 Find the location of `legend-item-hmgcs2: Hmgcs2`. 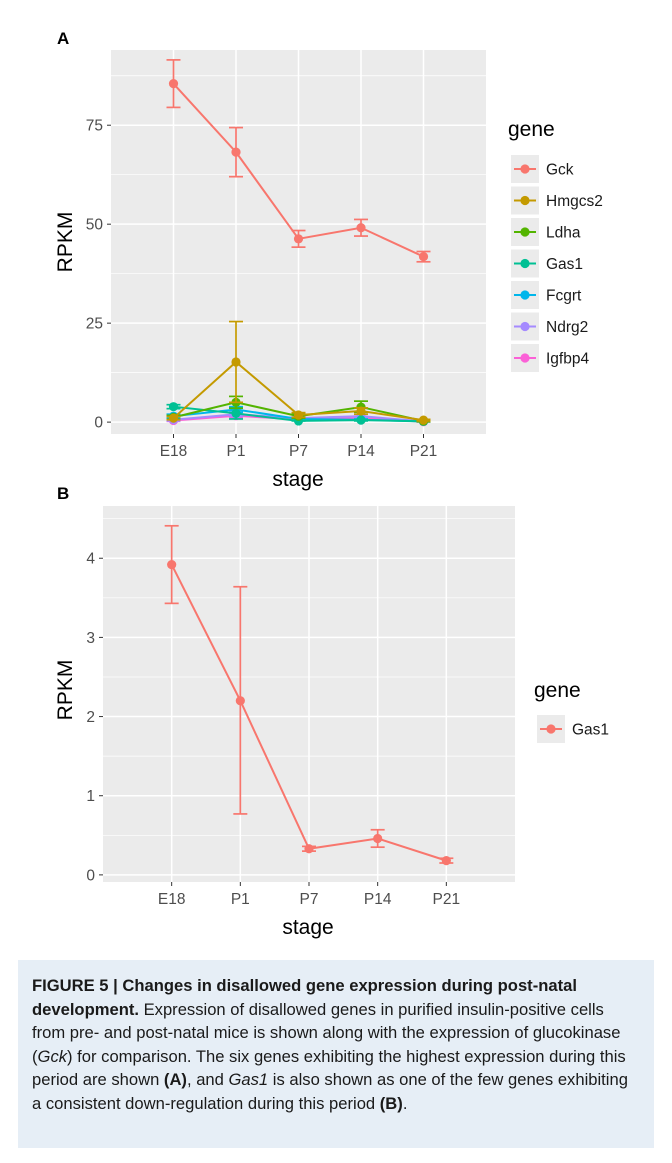

legend-item-hmgcs2: Hmgcs2 is located at coordinates (557, 200).